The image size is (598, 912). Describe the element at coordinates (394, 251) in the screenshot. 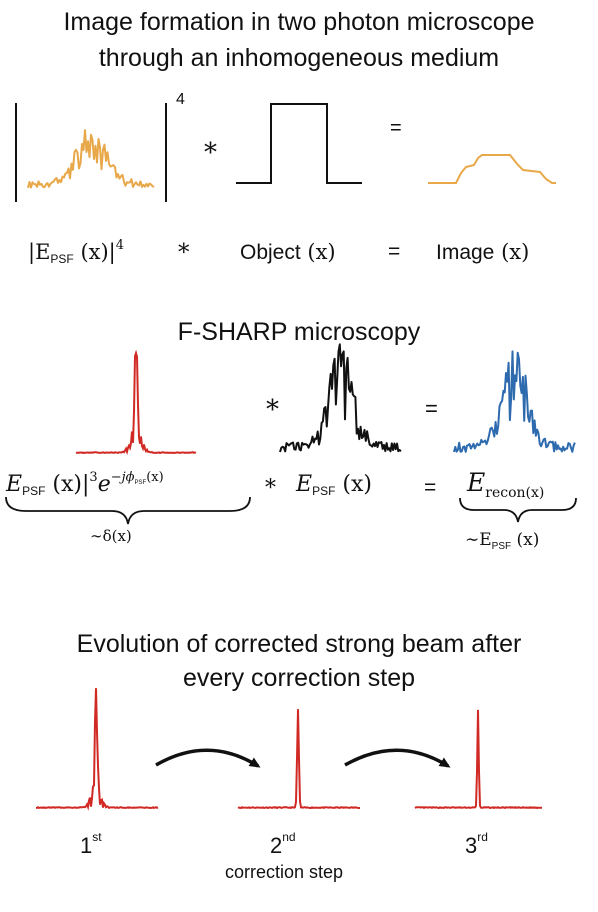

I see `eq1-equals: =` at that location.